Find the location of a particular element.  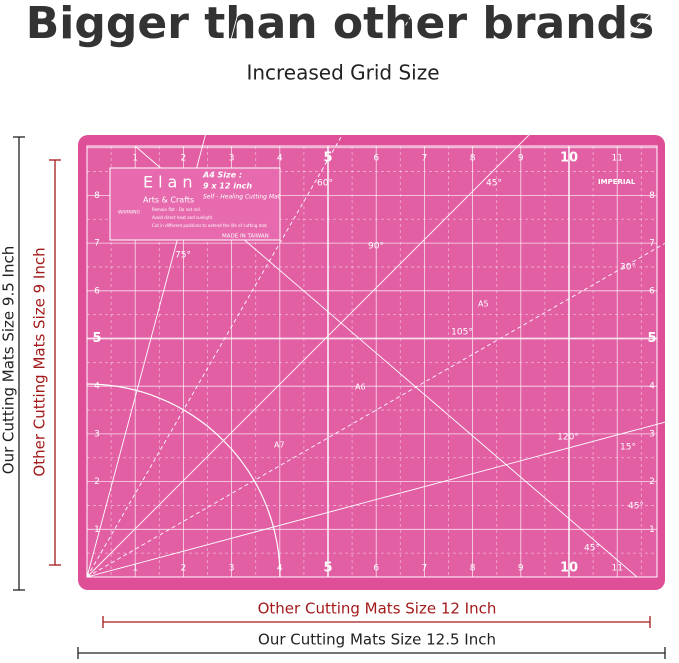

angle-label: 60° is located at coordinates (325, 184).